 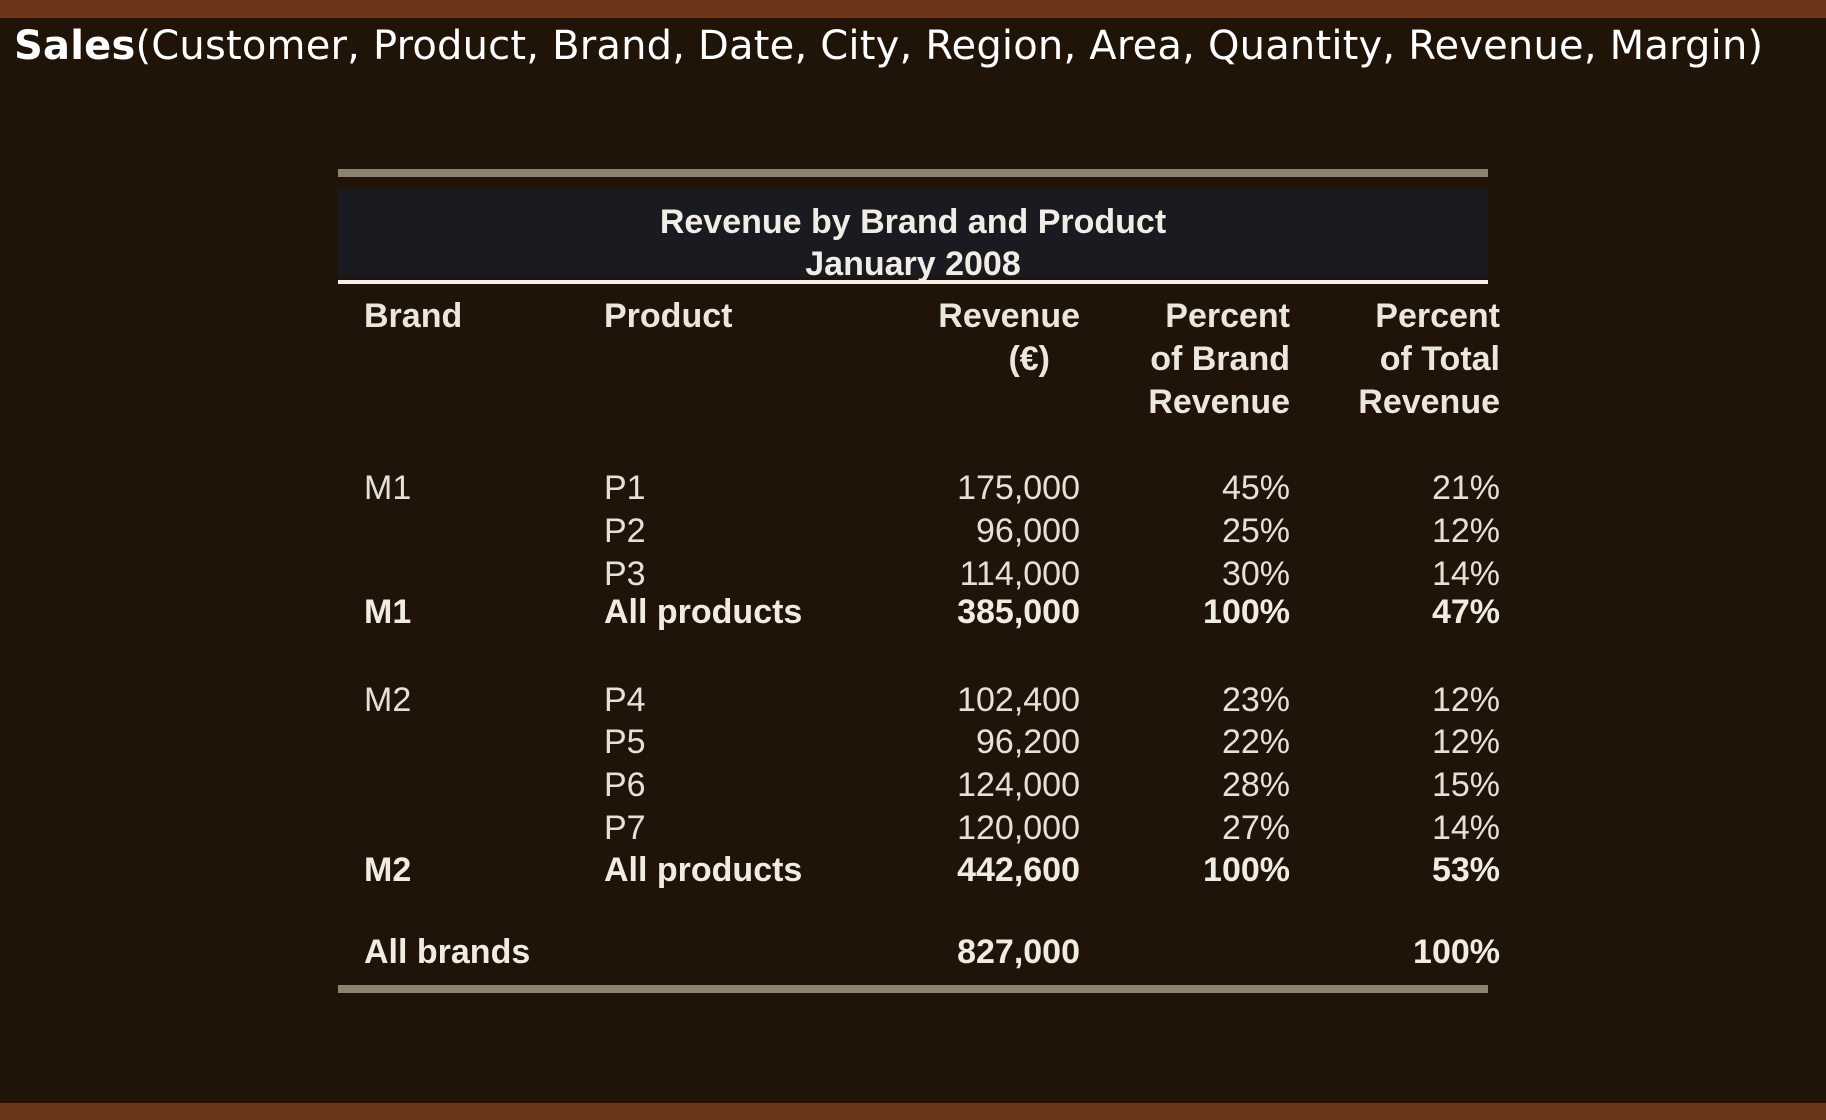 What do you see at coordinates (1255, 700) in the screenshot?
I see `cell-percent-brand: 23%` at bounding box center [1255, 700].